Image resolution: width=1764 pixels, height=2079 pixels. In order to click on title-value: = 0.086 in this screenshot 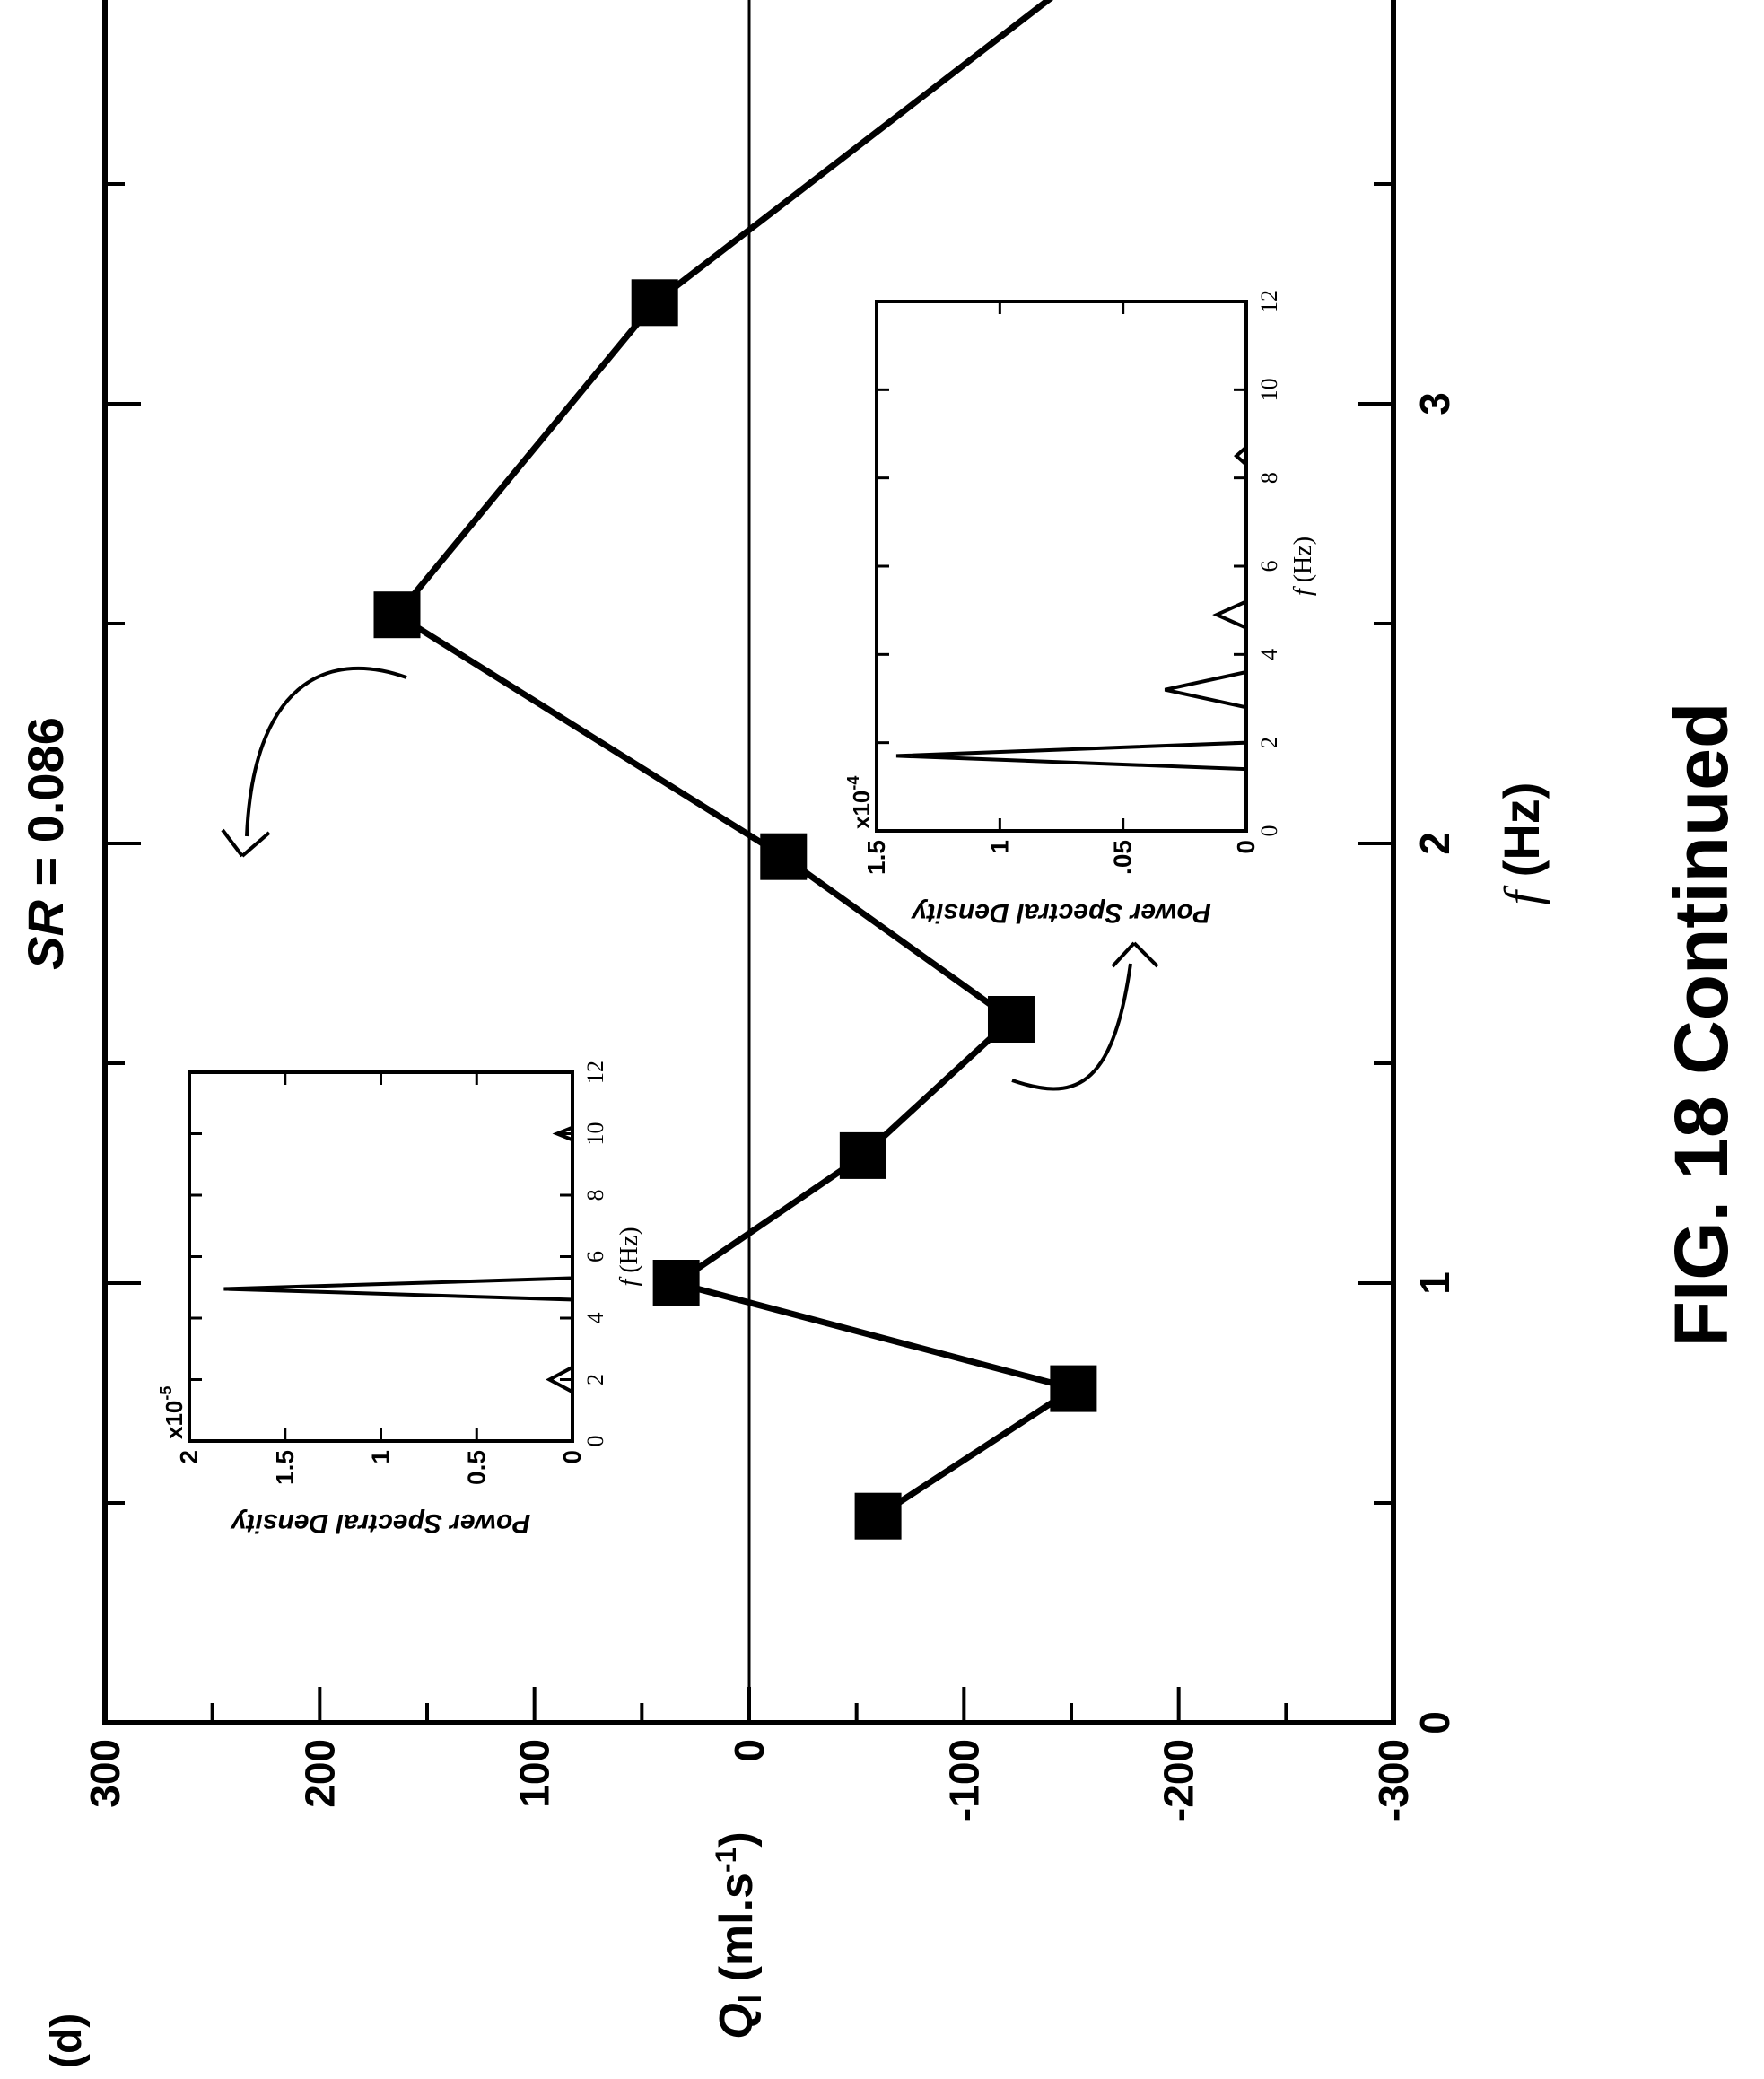, I will do `click(45, 808)`.